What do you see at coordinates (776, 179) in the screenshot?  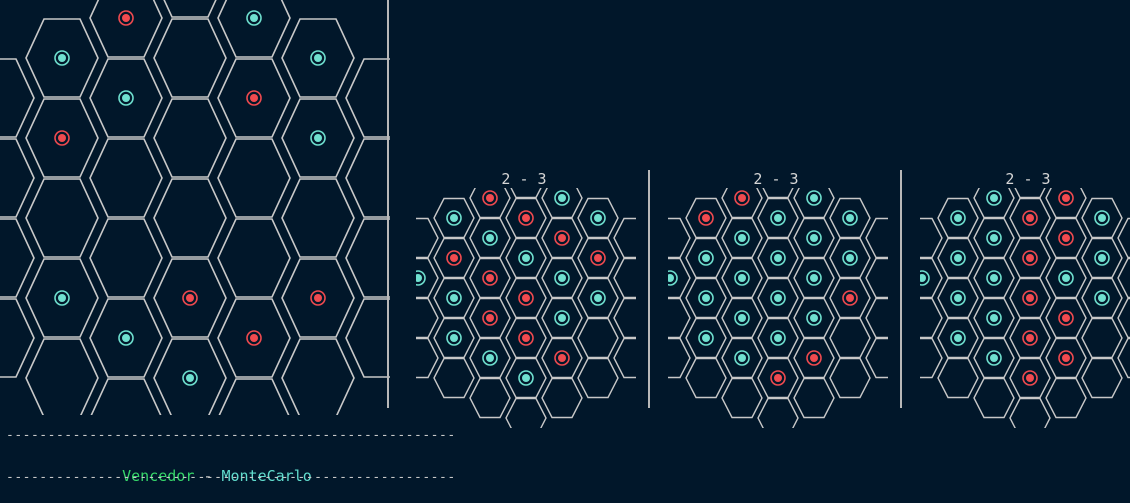 I see `score-board-2: 2 - 3` at bounding box center [776, 179].